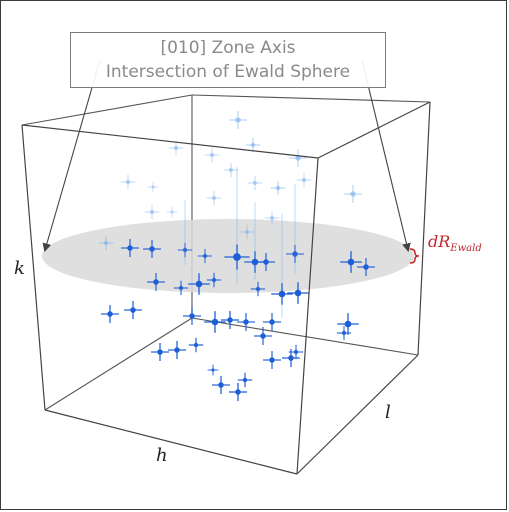 The image size is (509, 512). I want to click on left-callout-arrow, so click(71, 156).